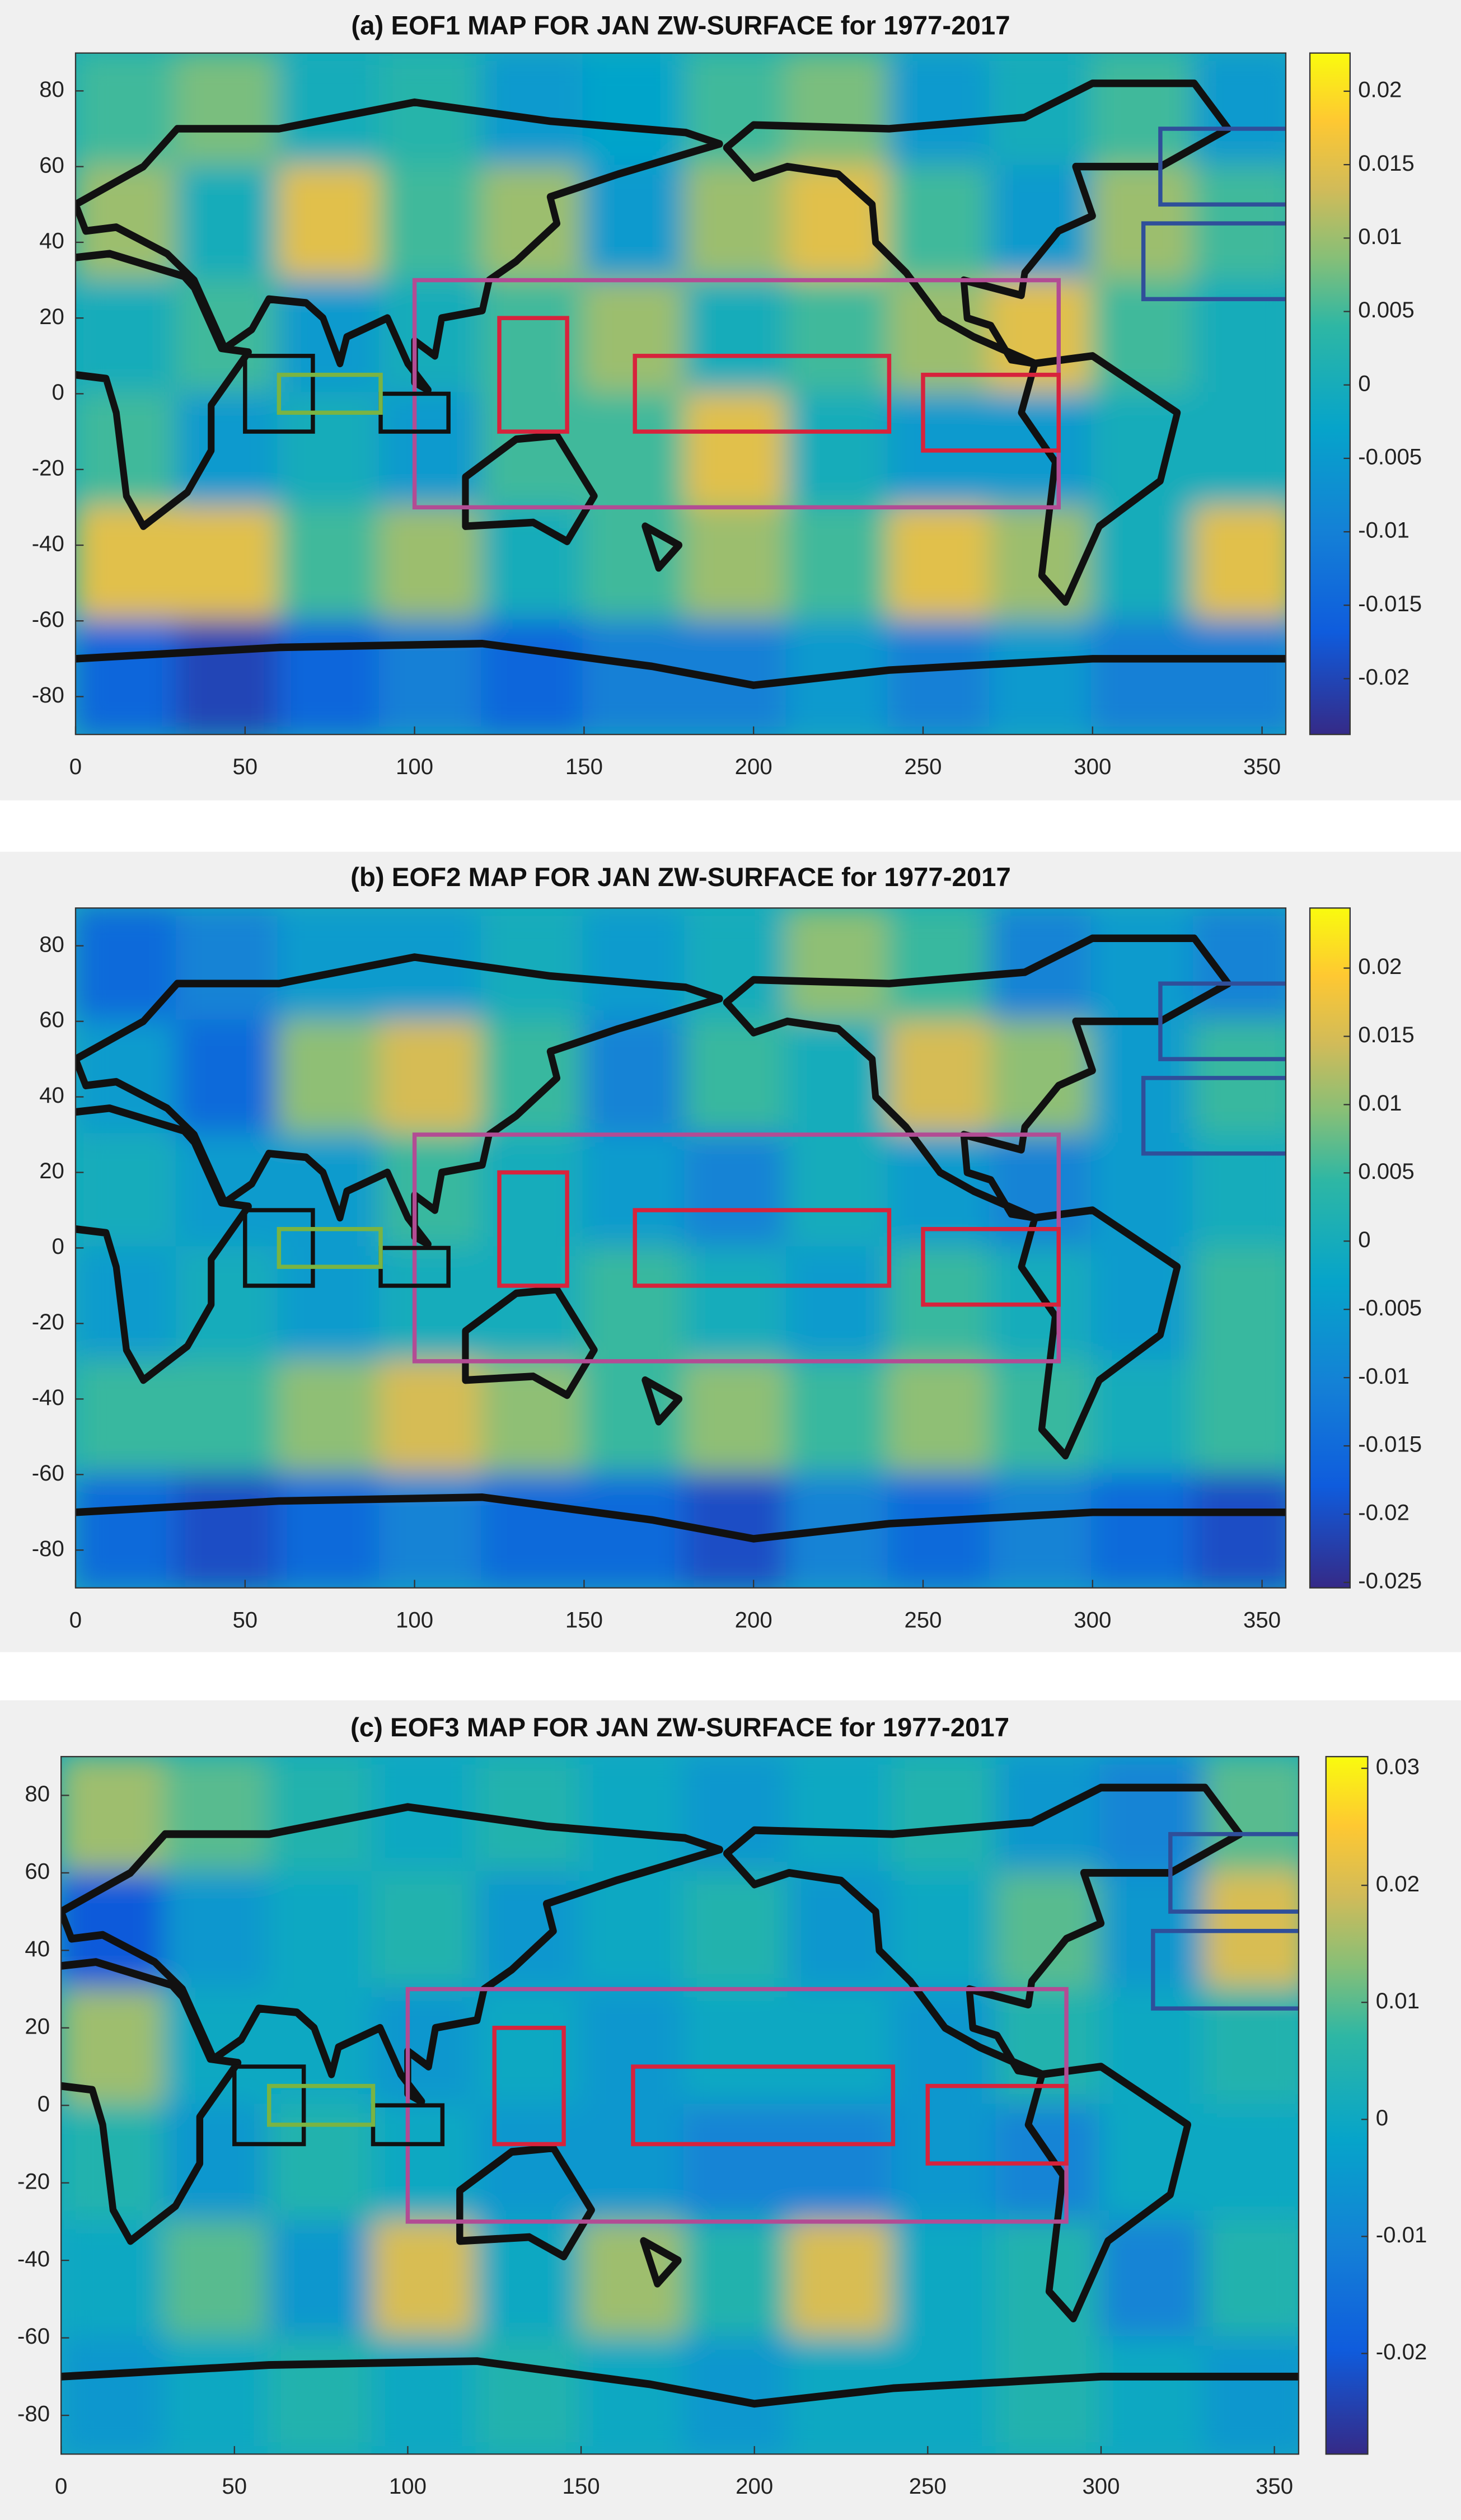  What do you see at coordinates (51, 1170) in the screenshot?
I see `y-tick-label: 20` at bounding box center [51, 1170].